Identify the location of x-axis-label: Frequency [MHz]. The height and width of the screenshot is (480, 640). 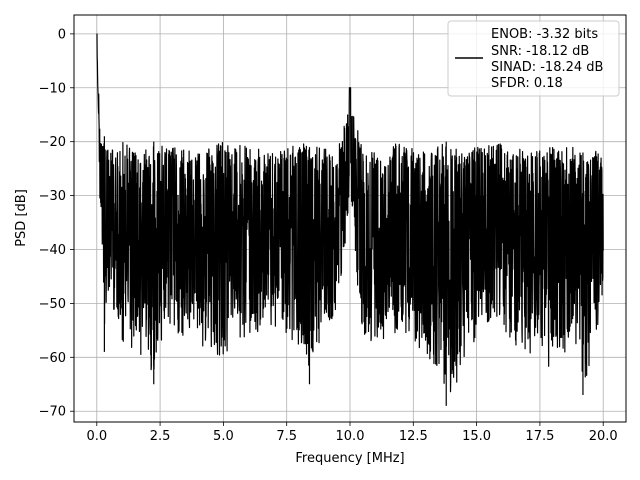
(349, 458).